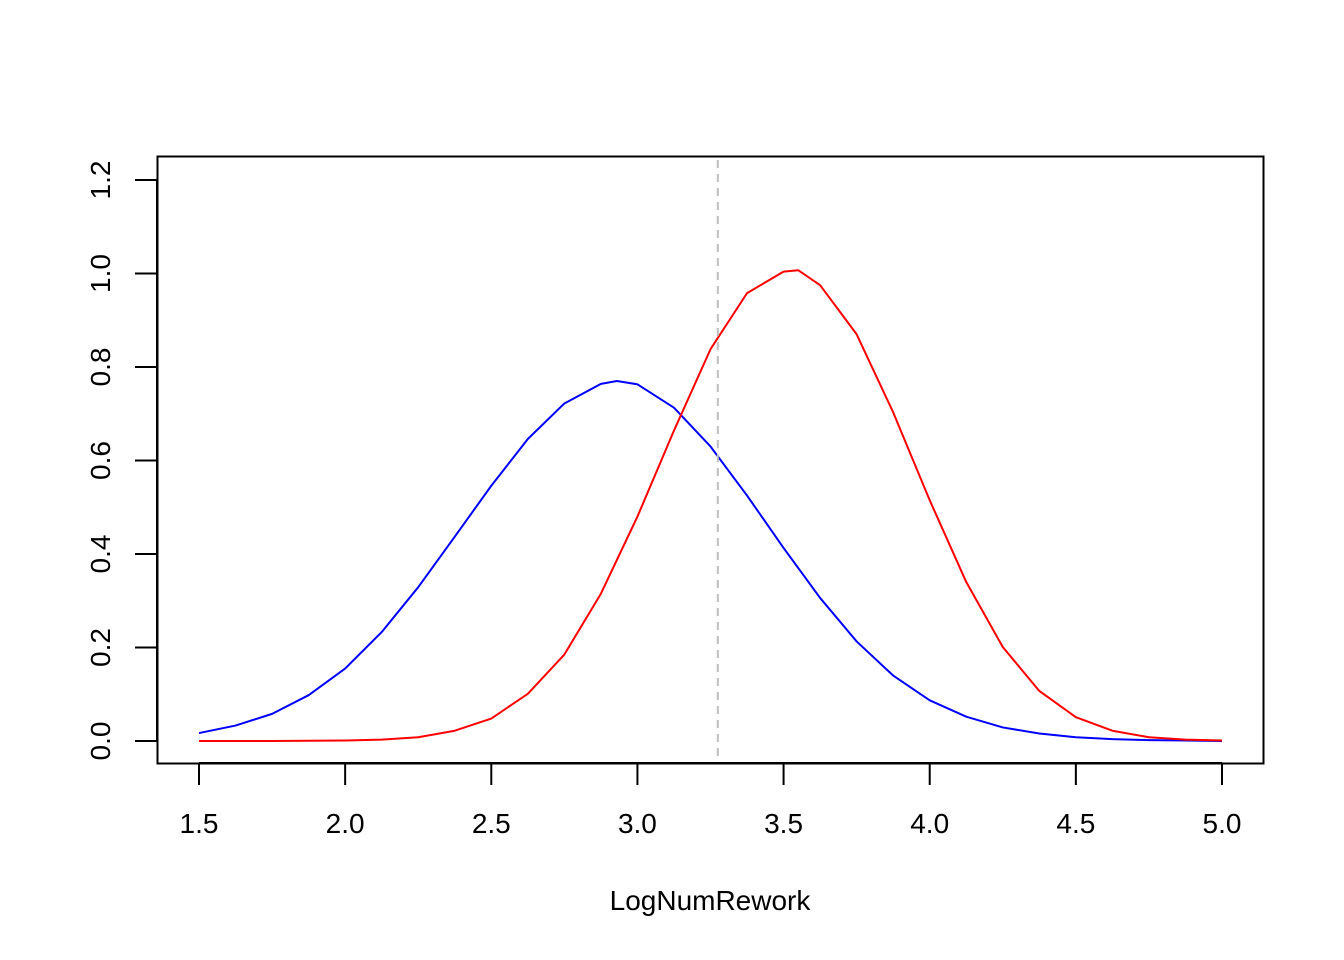  What do you see at coordinates (100, 367) in the screenshot?
I see `y-tick-label: 0.8` at bounding box center [100, 367].